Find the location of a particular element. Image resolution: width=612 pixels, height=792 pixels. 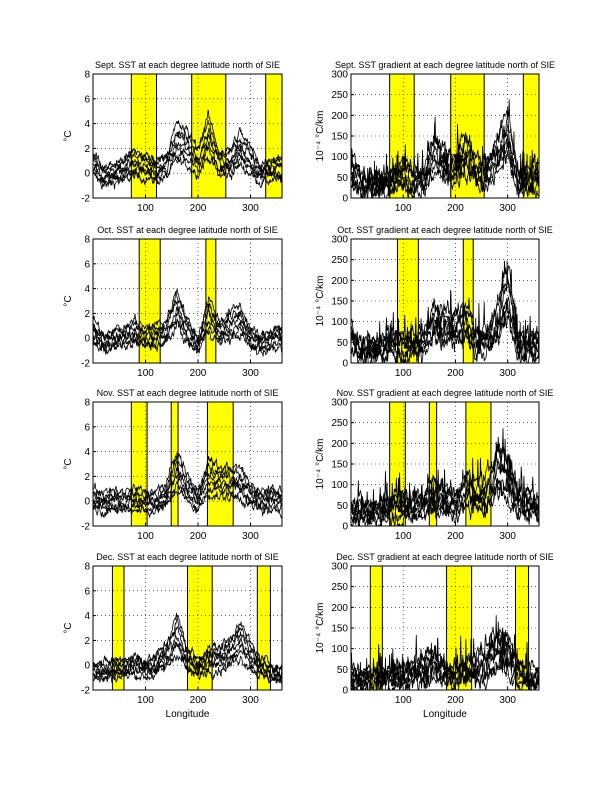

y-tick-label: 50 is located at coordinates (343, 343).